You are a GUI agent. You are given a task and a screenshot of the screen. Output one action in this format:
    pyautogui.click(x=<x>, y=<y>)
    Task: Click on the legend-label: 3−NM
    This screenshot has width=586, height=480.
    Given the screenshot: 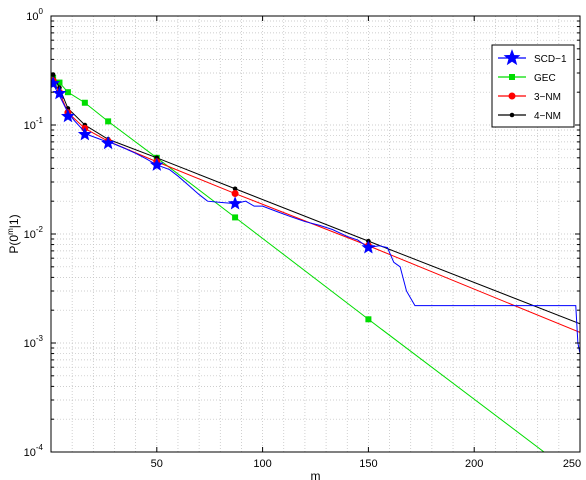 What is the action you would take?
    pyautogui.click(x=547, y=97)
    